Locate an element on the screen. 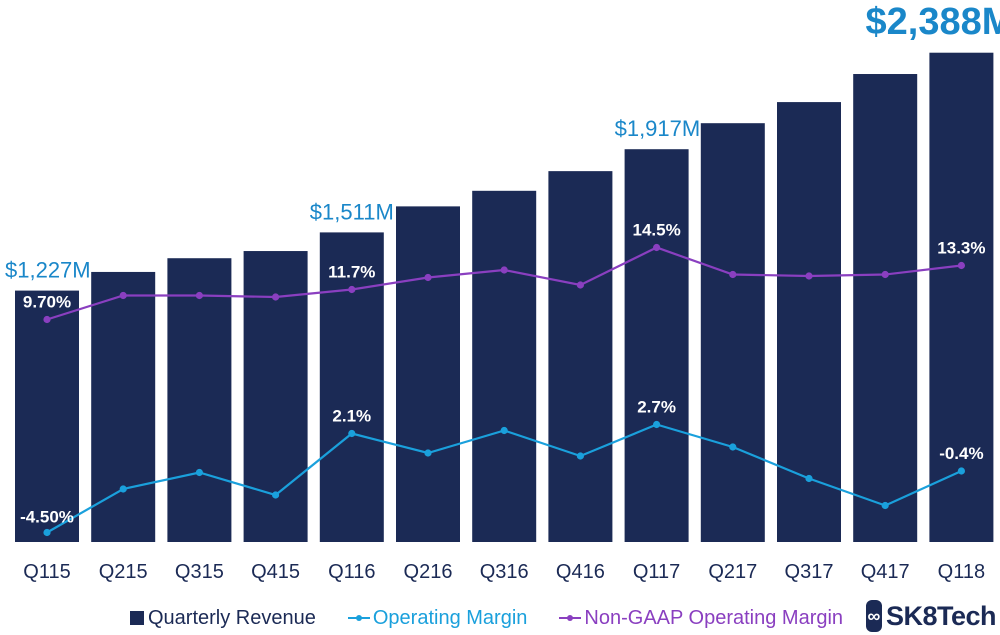 The image size is (1000, 635). point-value-label: 11.7% is located at coordinates (351, 272).